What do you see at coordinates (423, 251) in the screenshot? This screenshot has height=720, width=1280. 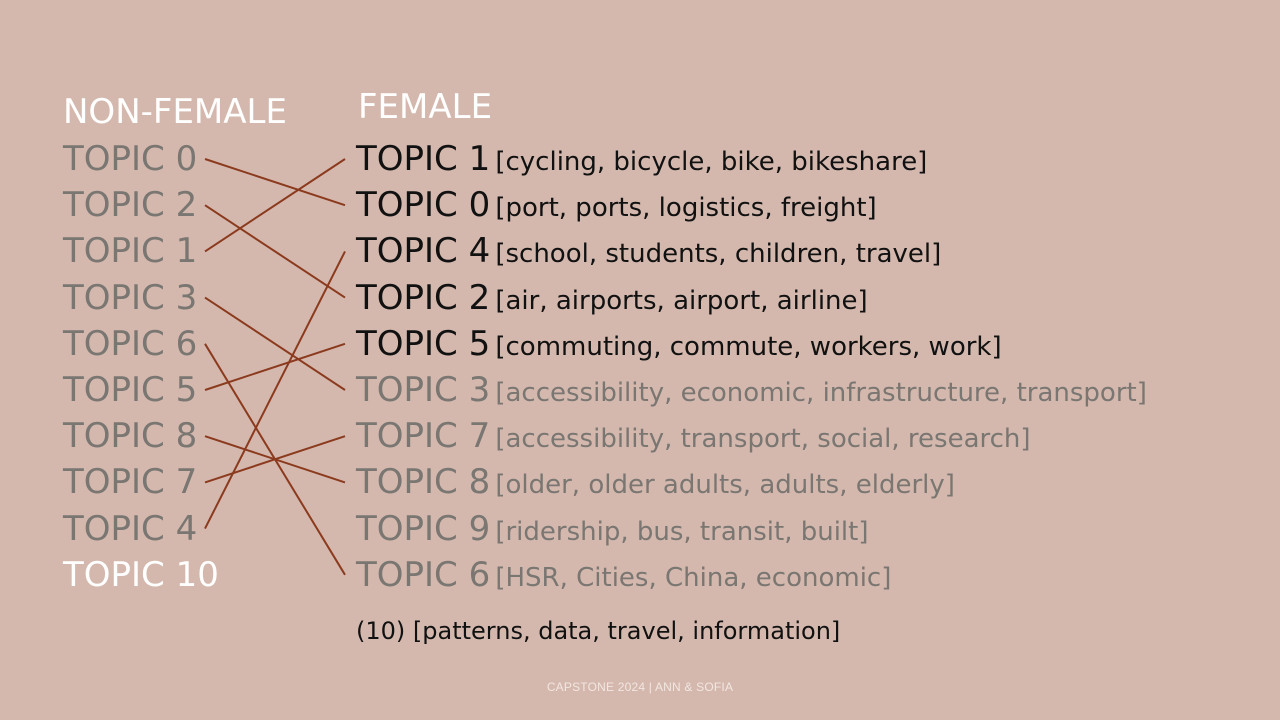 I see `topic-label: TOPIC 4` at bounding box center [423, 251].